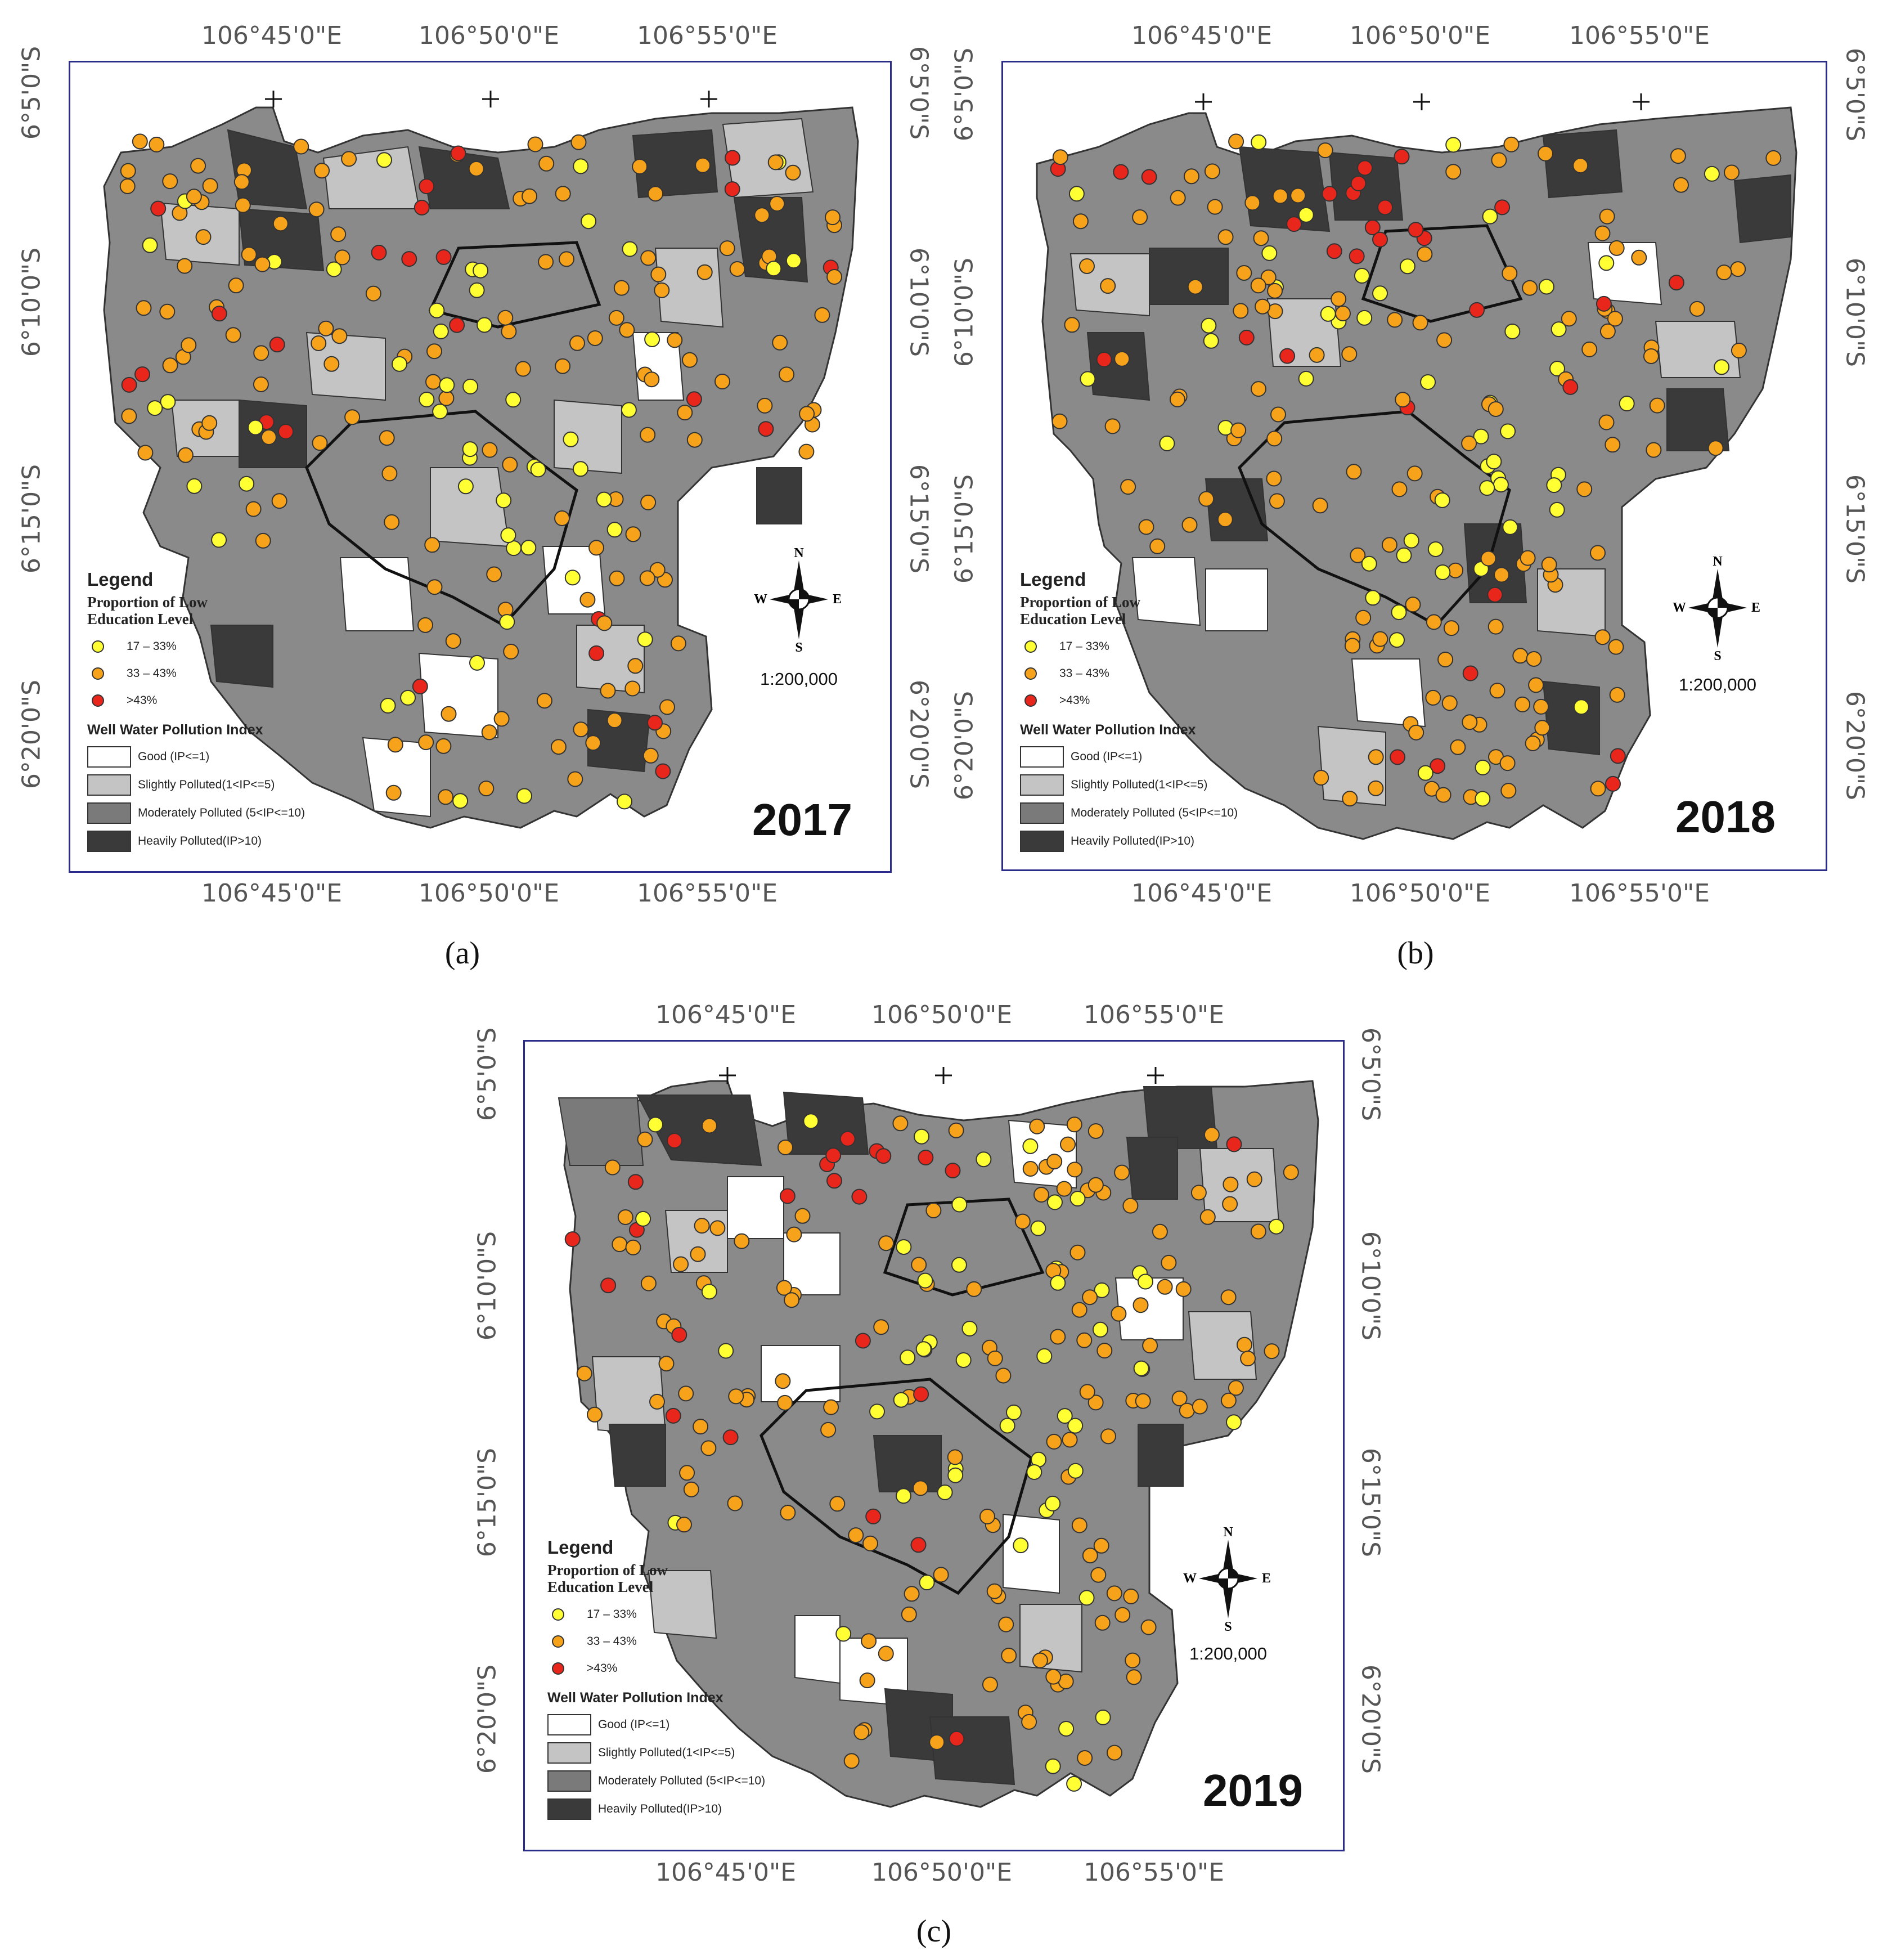 The height and width of the screenshot is (1960, 1883). What do you see at coordinates (1855, 745) in the screenshot?
I see `lat-label-right: 6°20'0"S` at bounding box center [1855, 745].